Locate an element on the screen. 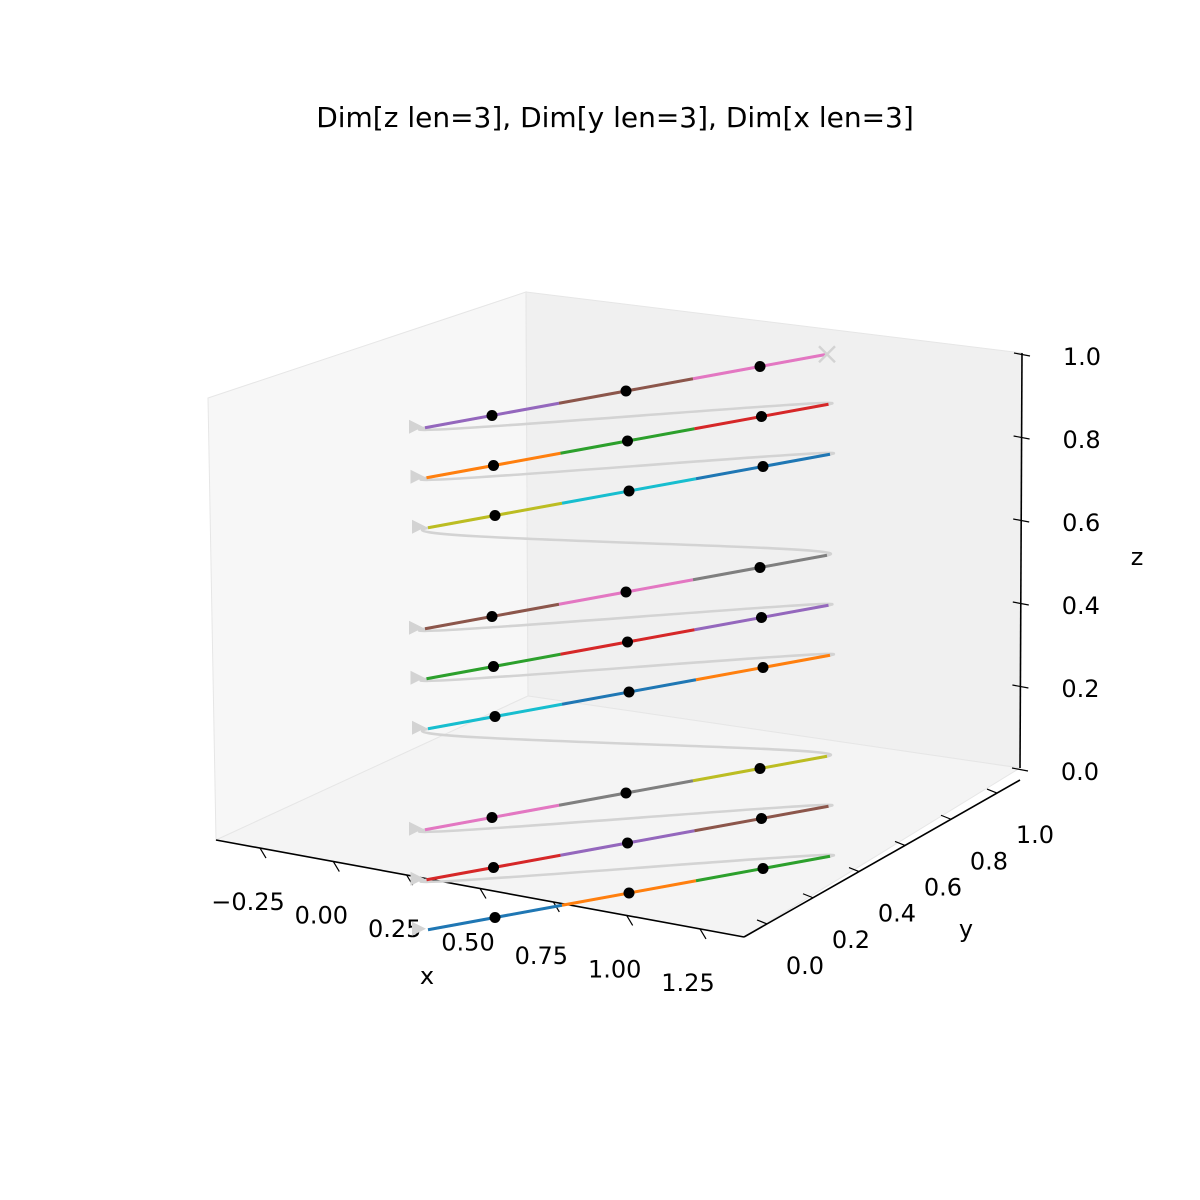 The height and width of the screenshot is (1200, 1200). x-tick-label: 1.25 is located at coordinates (687, 983).